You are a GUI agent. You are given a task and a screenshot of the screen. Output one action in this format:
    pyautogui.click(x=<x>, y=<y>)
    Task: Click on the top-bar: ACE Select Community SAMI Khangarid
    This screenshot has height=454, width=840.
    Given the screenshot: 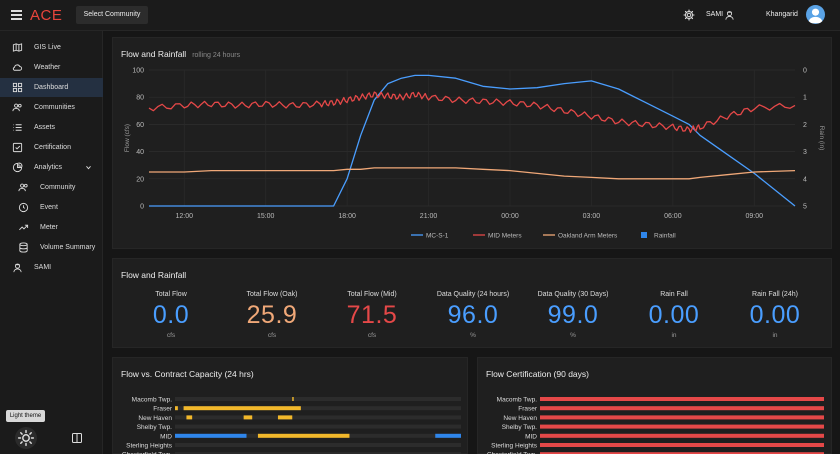 What is the action you would take?
    pyautogui.click(x=420, y=15)
    